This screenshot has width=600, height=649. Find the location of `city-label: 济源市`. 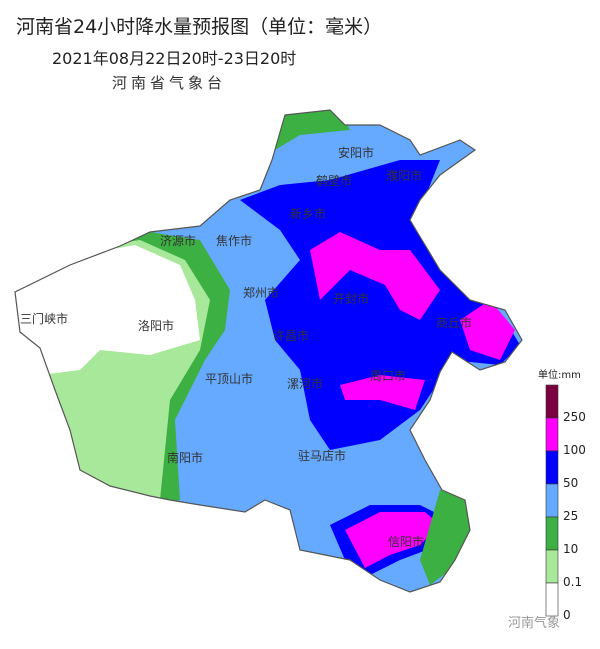

city-label: 济源市 is located at coordinates (178, 240).